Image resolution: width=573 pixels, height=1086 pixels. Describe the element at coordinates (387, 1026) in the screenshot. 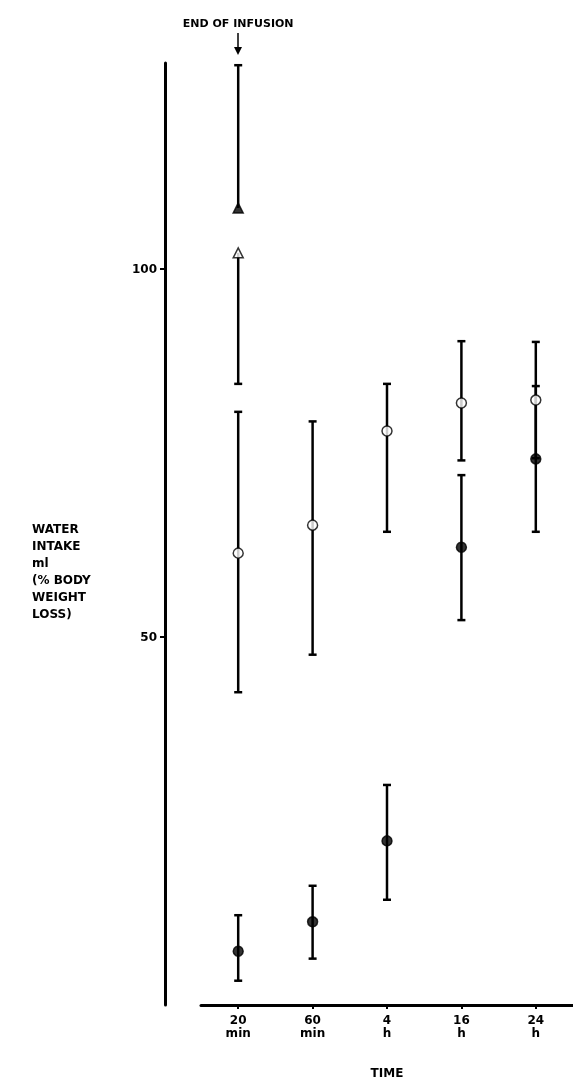

I see `x-tick-label: 4 h` at that location.